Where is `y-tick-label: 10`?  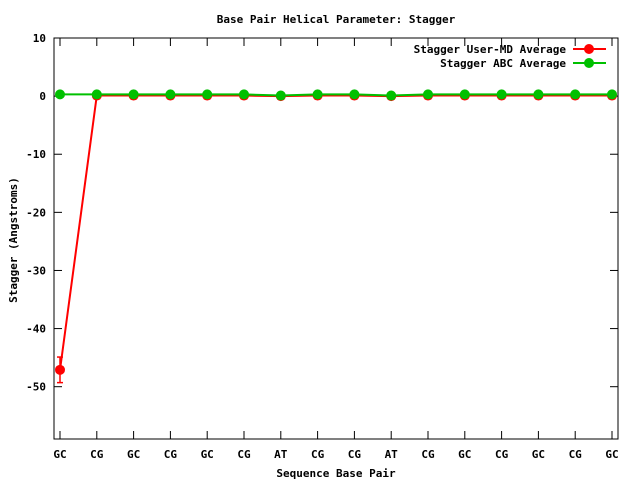 y-tick-label: 10 is located at coordinates (39, 38).